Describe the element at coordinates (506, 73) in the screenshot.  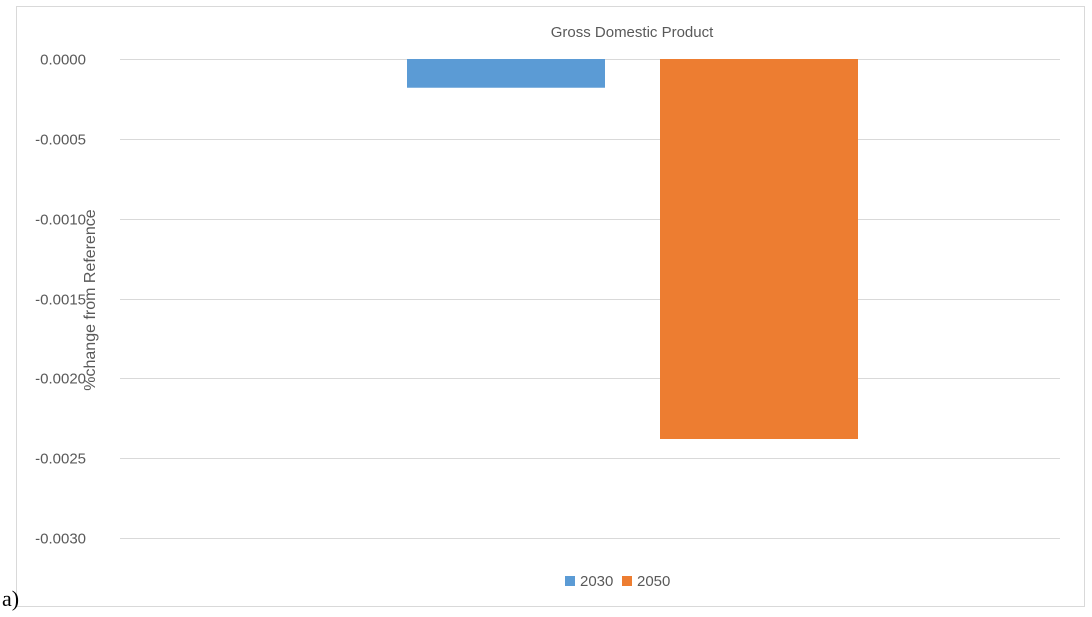
I see `bar-2030` at that location.